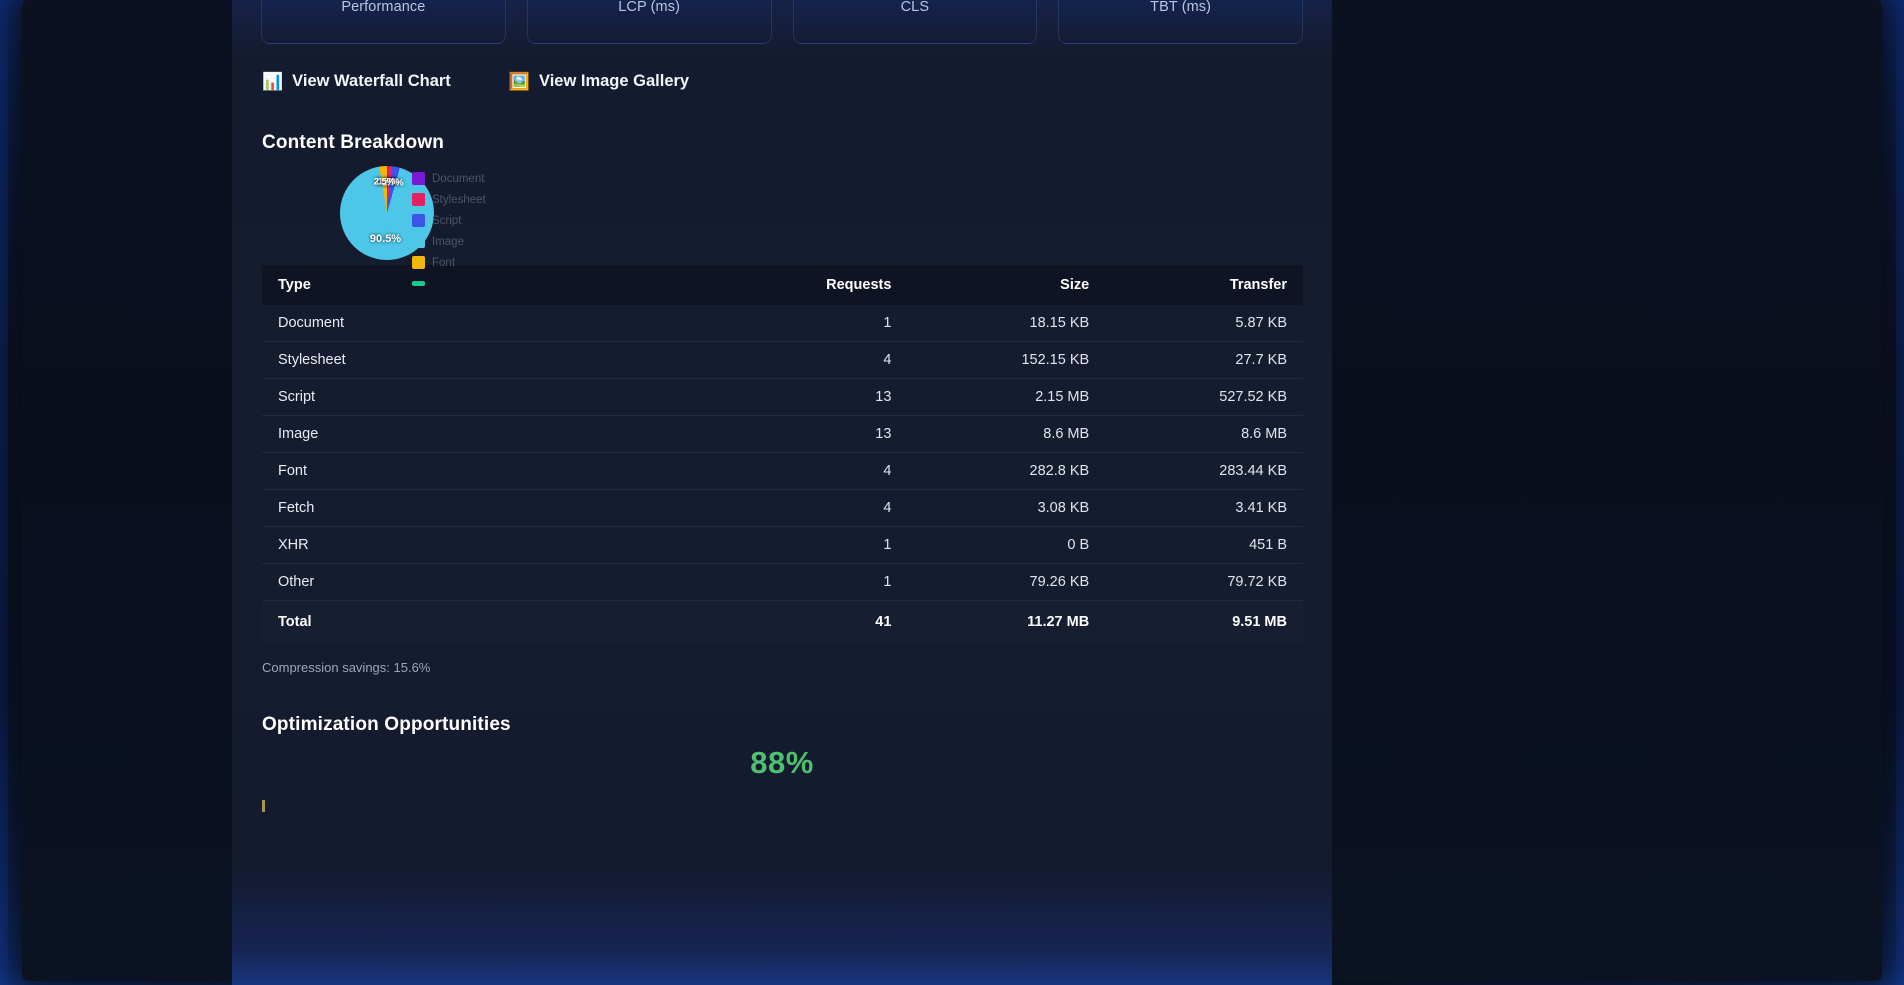 This screenshot has width=1904, height=985. I want to click on view-image-gallery-link: 🖼️ View Image Gallery, so click(599, 81).